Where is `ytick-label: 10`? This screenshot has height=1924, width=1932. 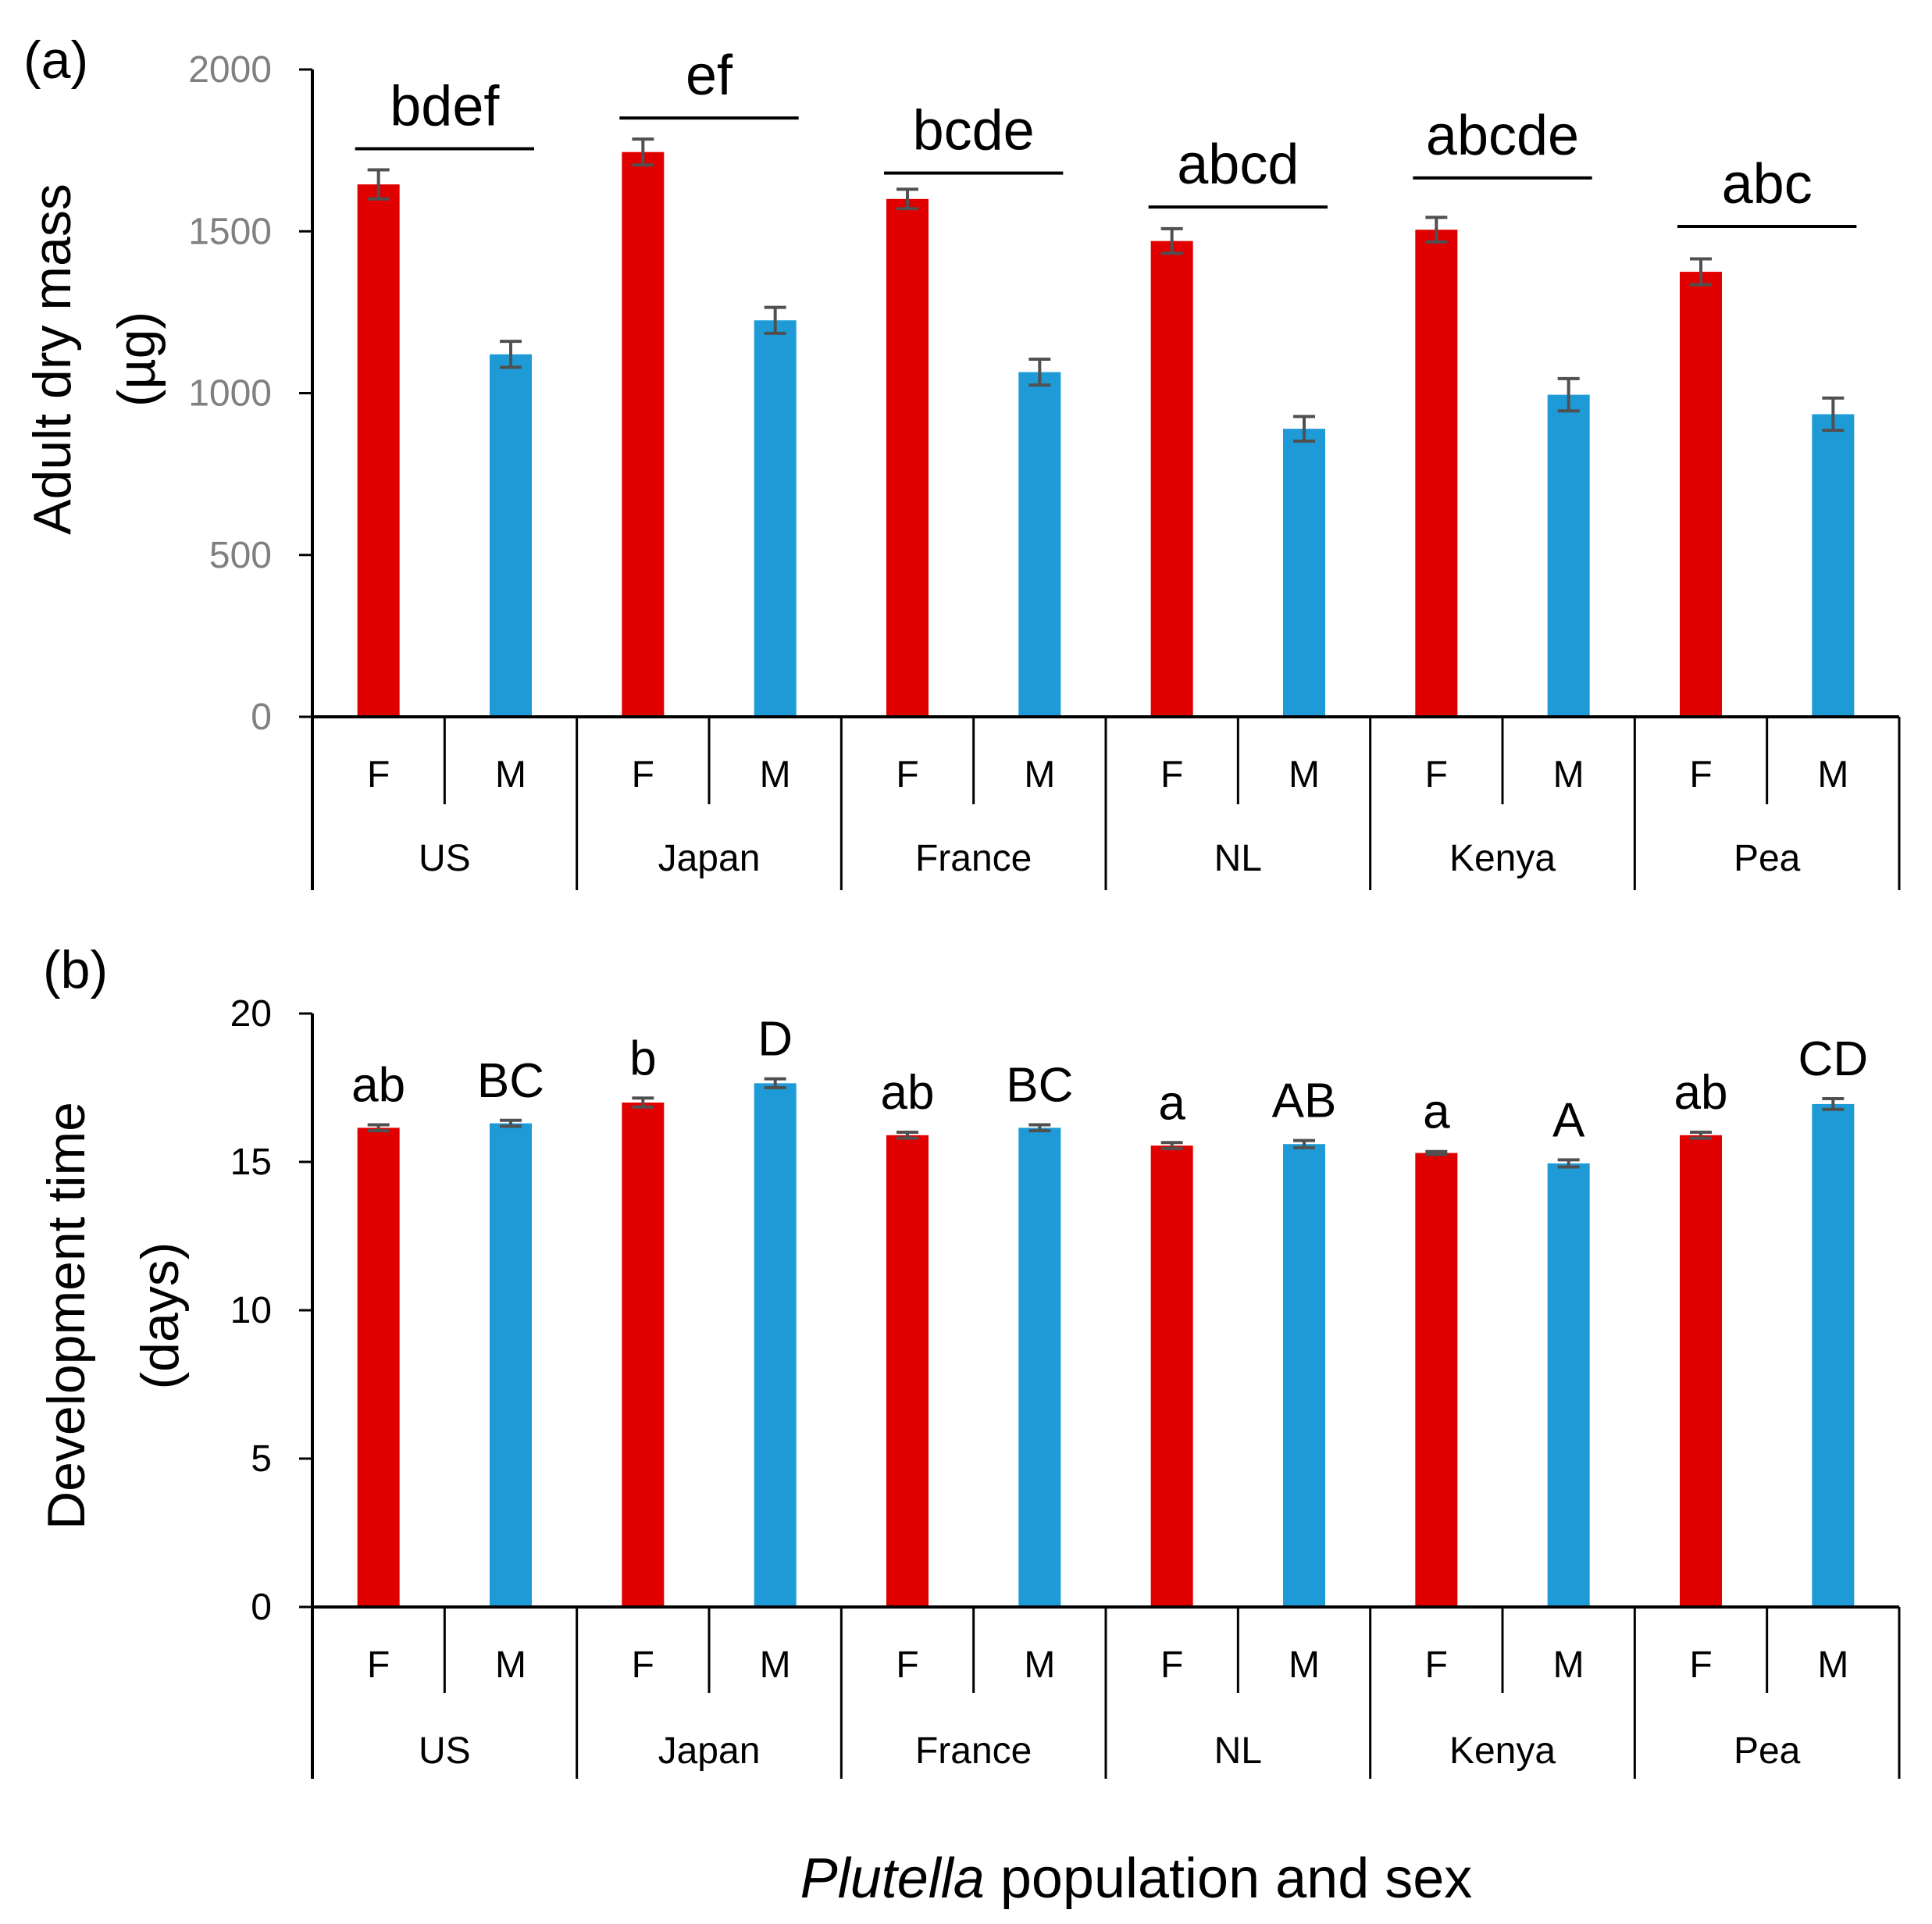
ytick-label: 10 is located at coordinates (251, 1310).